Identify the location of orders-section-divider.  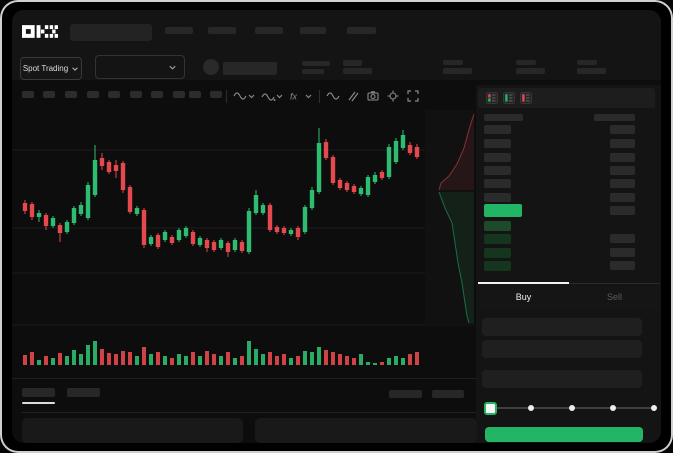
(249, 412).